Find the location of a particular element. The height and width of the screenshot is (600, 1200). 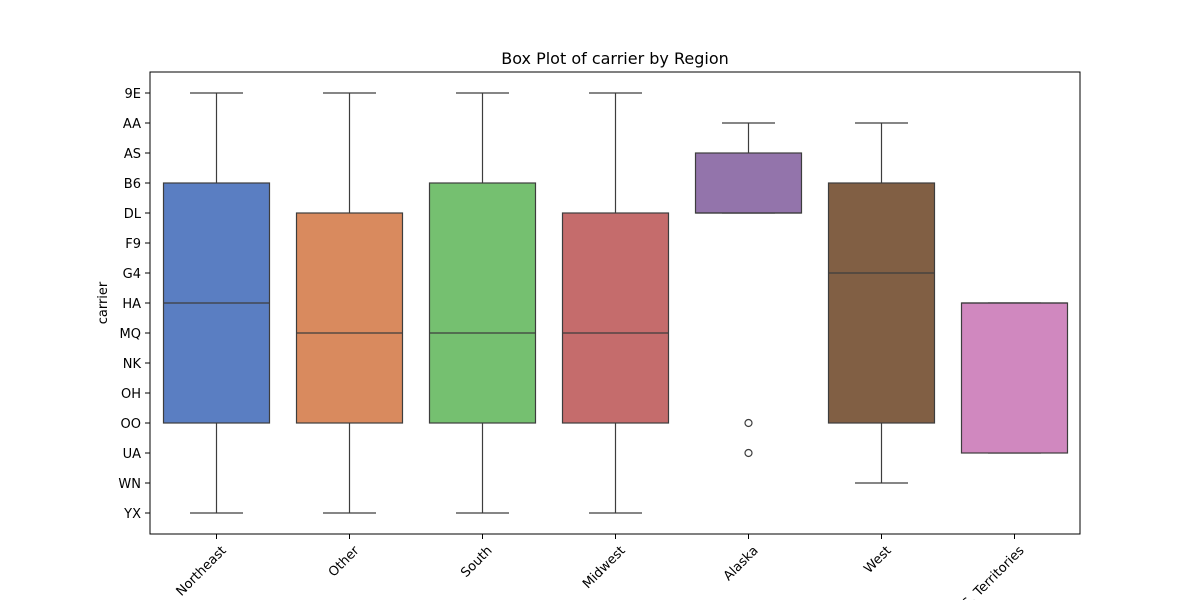

y-tick-label: AA is located at coordinates (132, 124).